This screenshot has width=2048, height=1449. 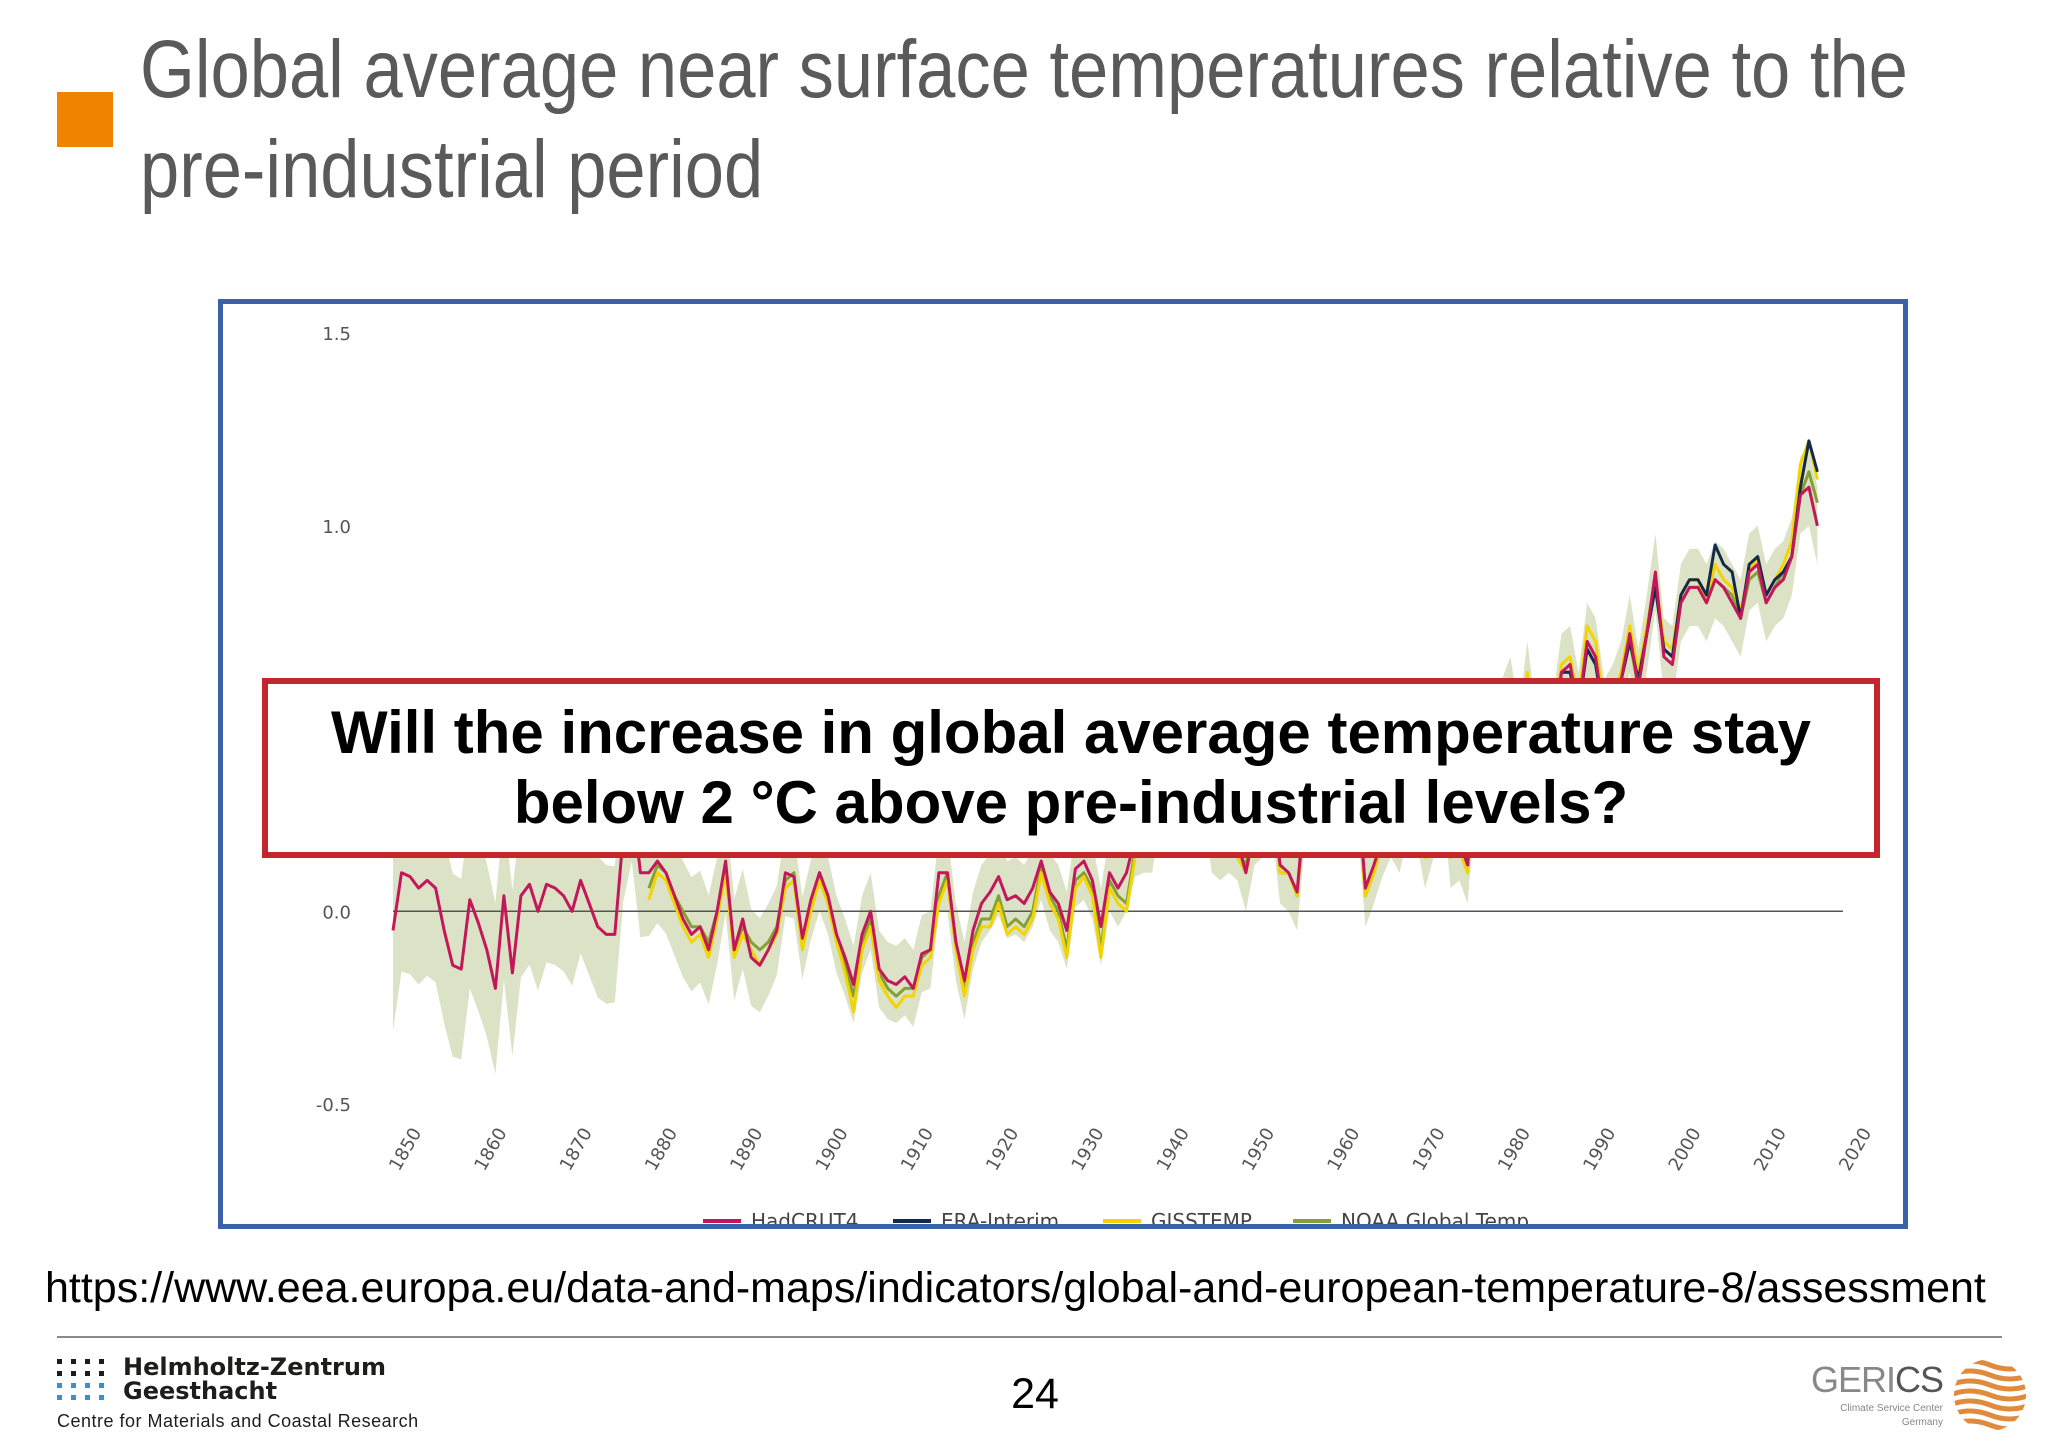 I want to click on gerics-logo: GERICS Climate Service Center Germany, so click(x=1910, y=1395).